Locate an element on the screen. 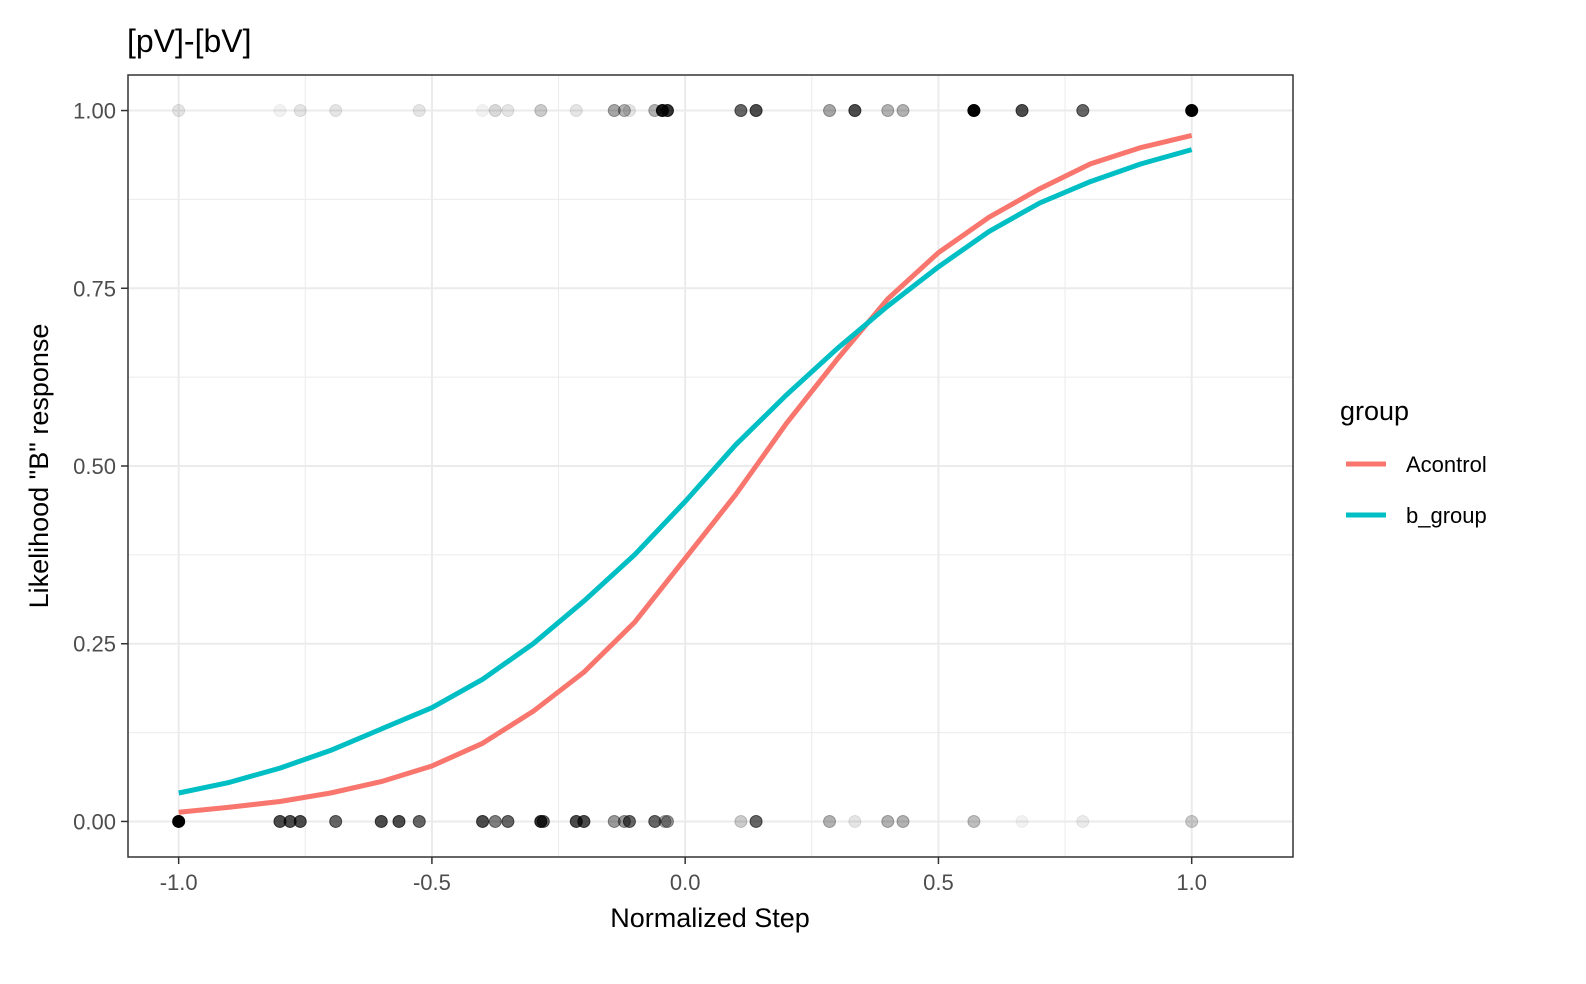 This screenshot has width=1586, height=984. legend-title: group is located at coordinates (1374, 411).